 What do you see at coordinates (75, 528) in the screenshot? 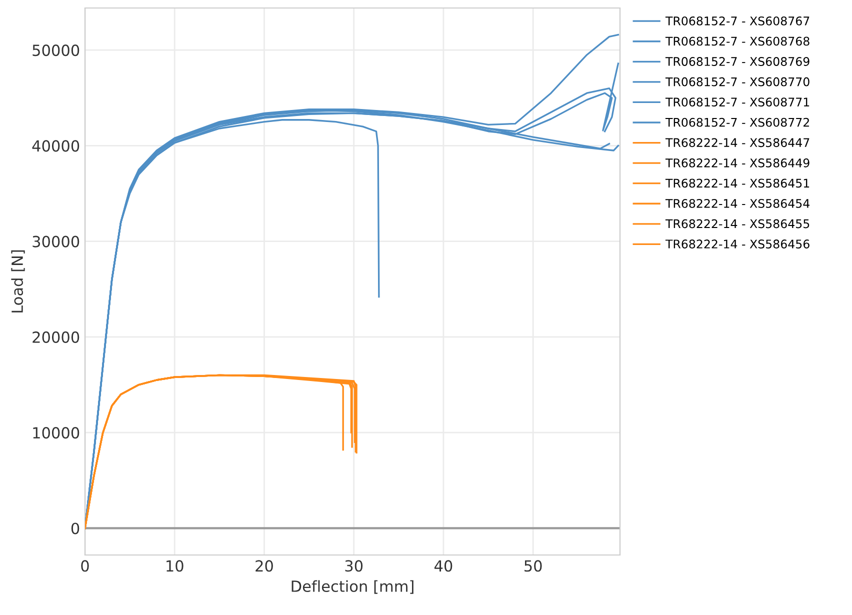
I see `y-tick-label: 0` at bounding box center [75, 528].